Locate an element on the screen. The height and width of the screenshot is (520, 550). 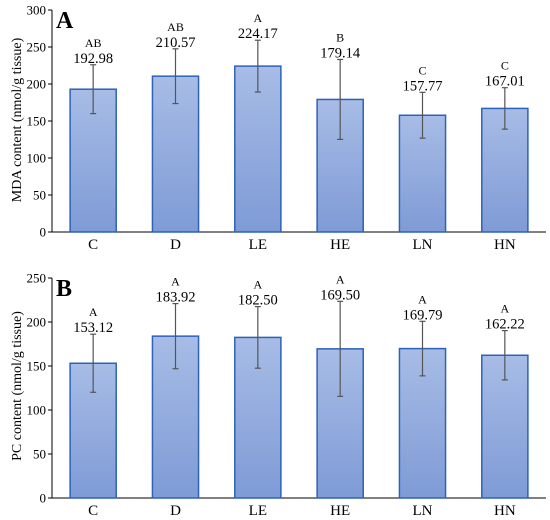
panel-b-y-tick-label: 250 is located at coordinates (37, 278).